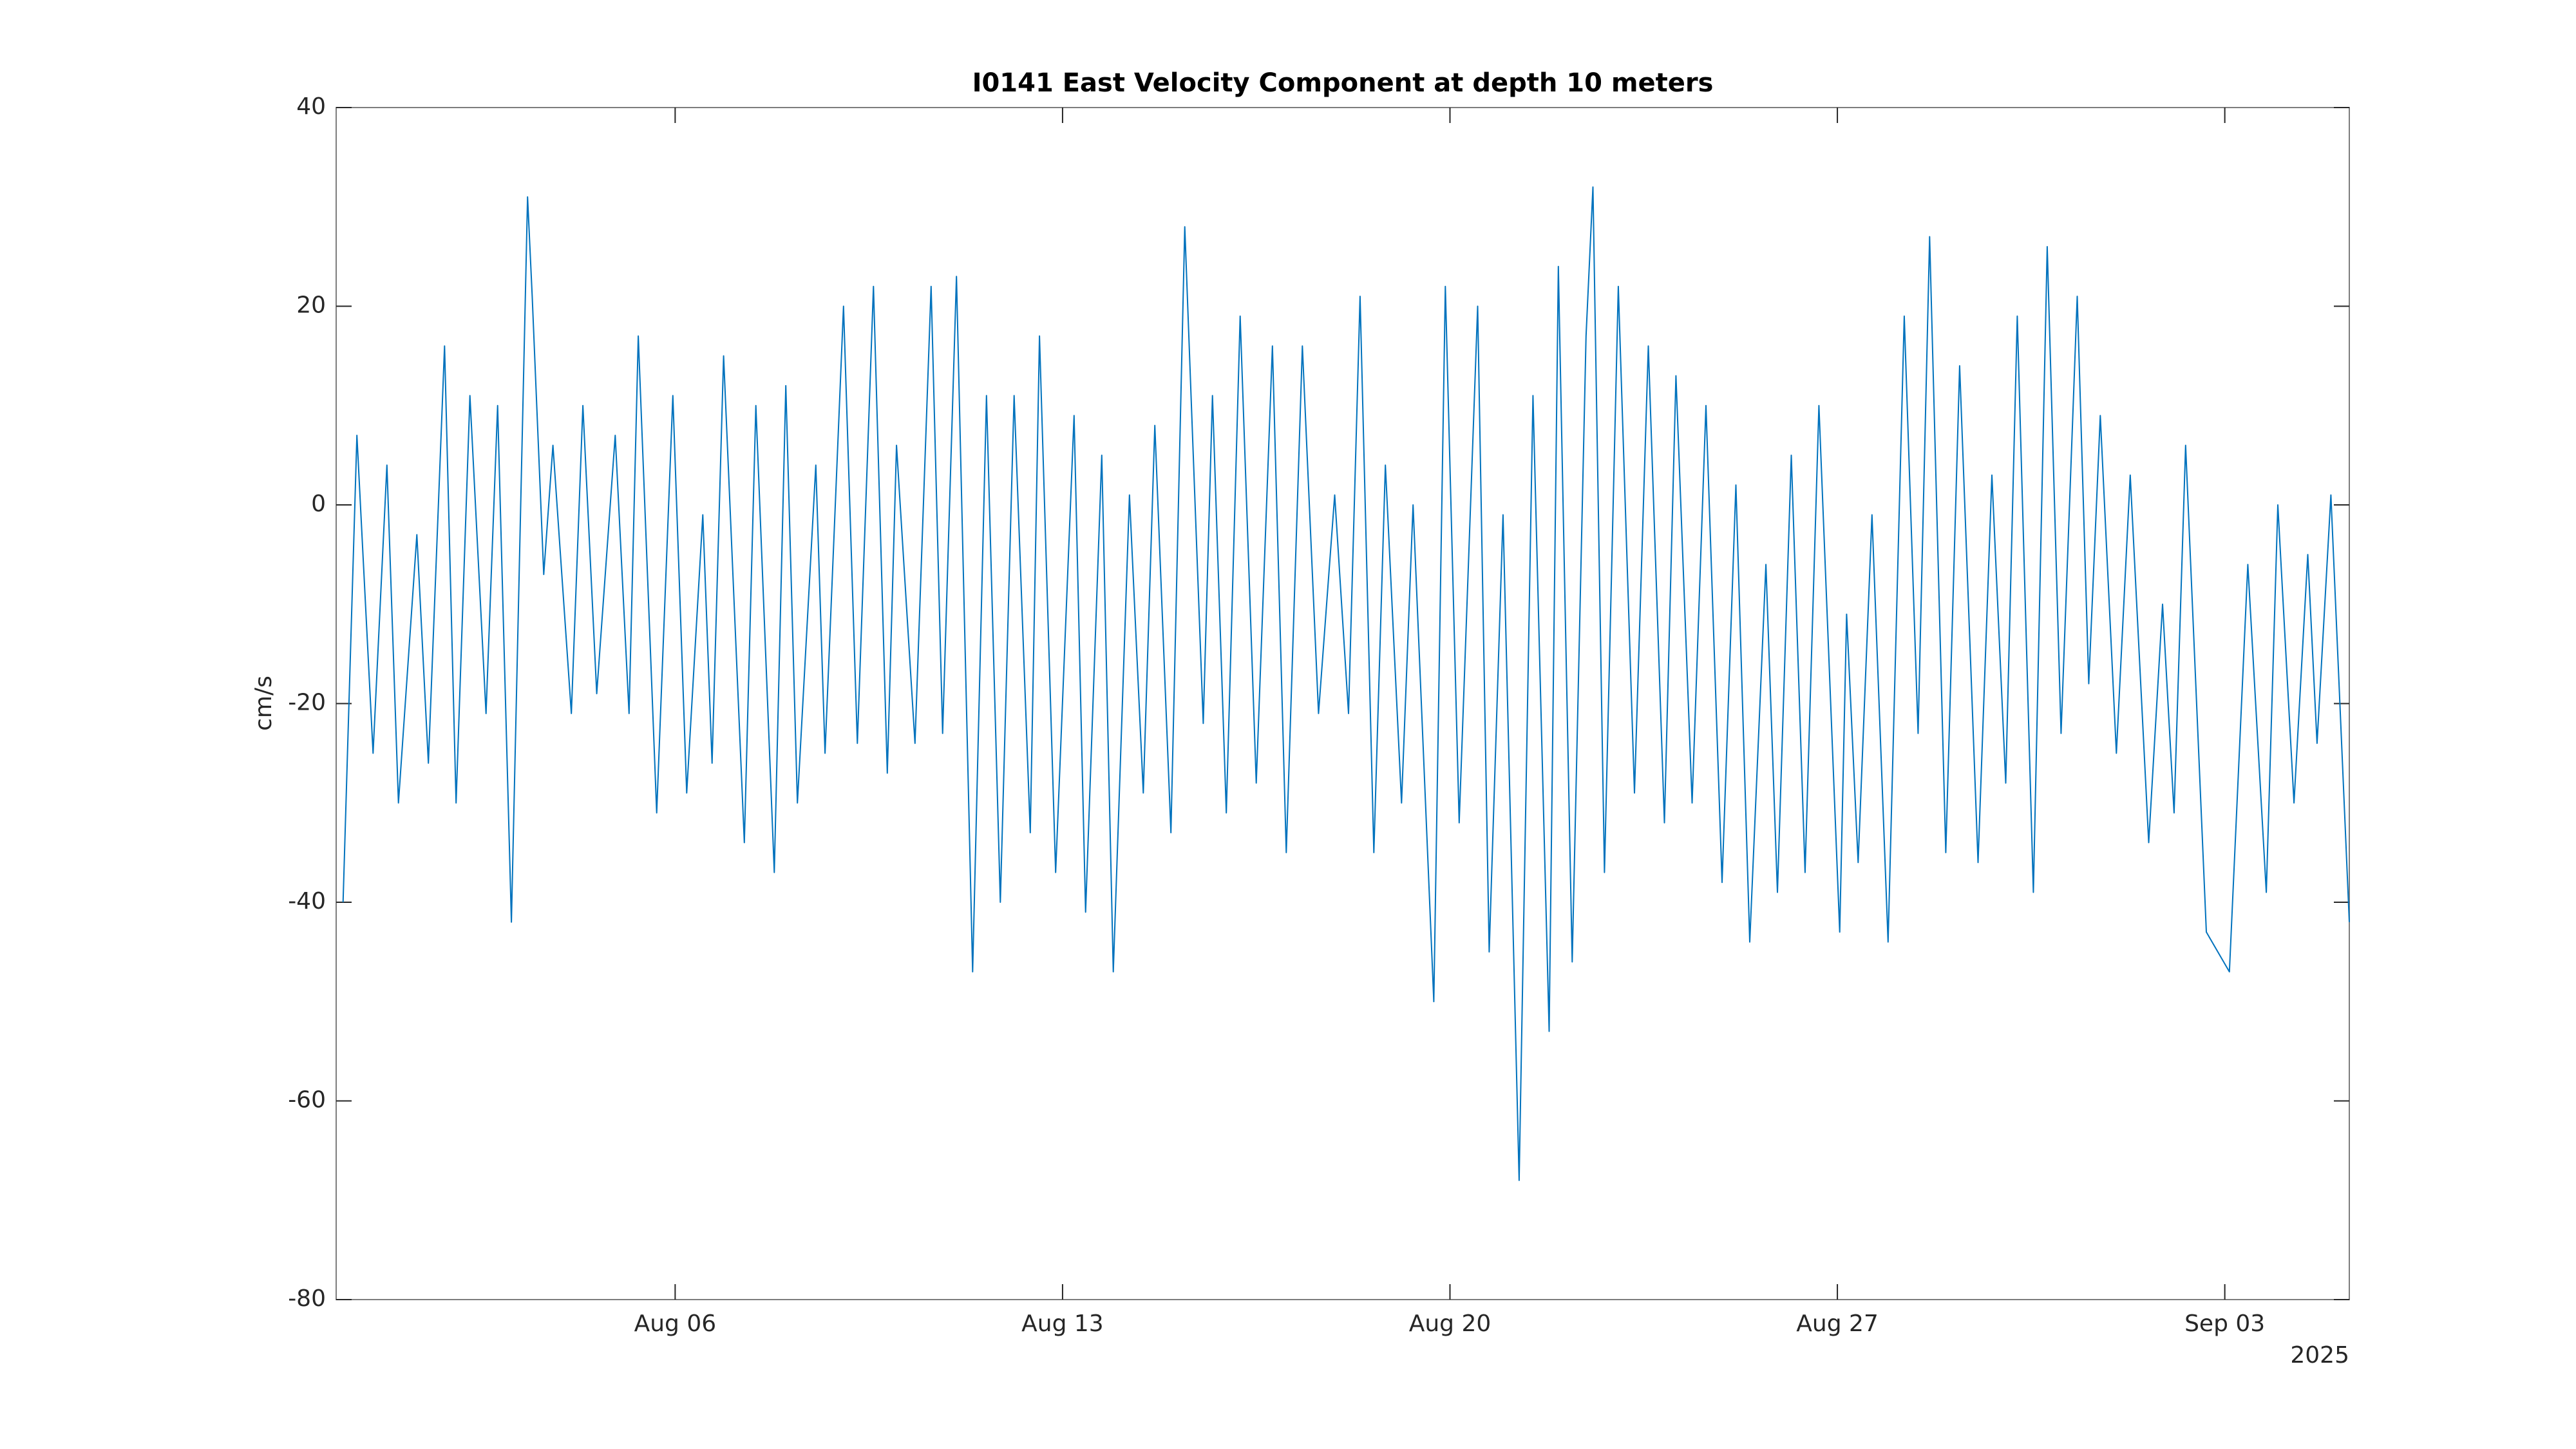 The height and width of the screenshot is (1449, 2576). I want to click on x-year-label: 2025, so click(2319, 1355).